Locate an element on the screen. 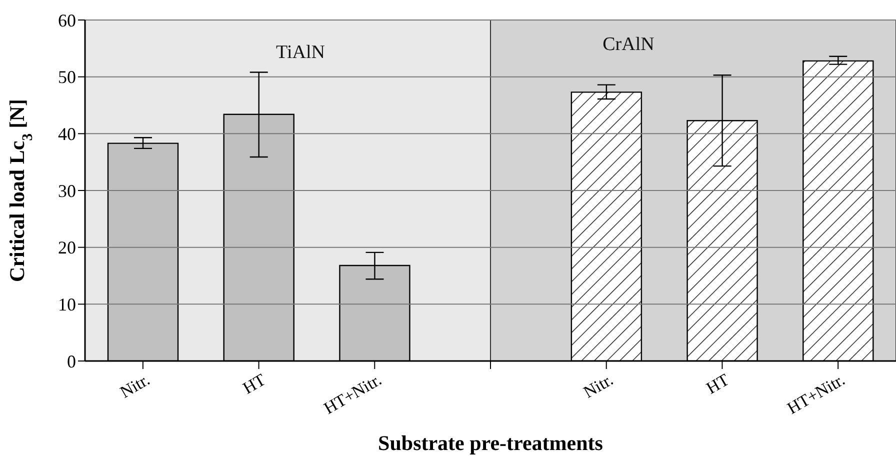 This screenshot has height=456, width=896. x-axis-title: Substrate pre-treatments is located at coordinates (490, 443).